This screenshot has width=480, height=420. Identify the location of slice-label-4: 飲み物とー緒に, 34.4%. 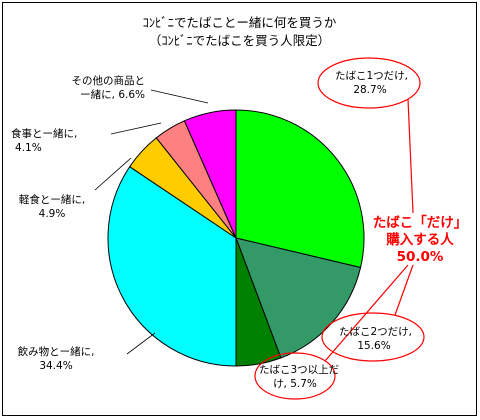
(56, 359).